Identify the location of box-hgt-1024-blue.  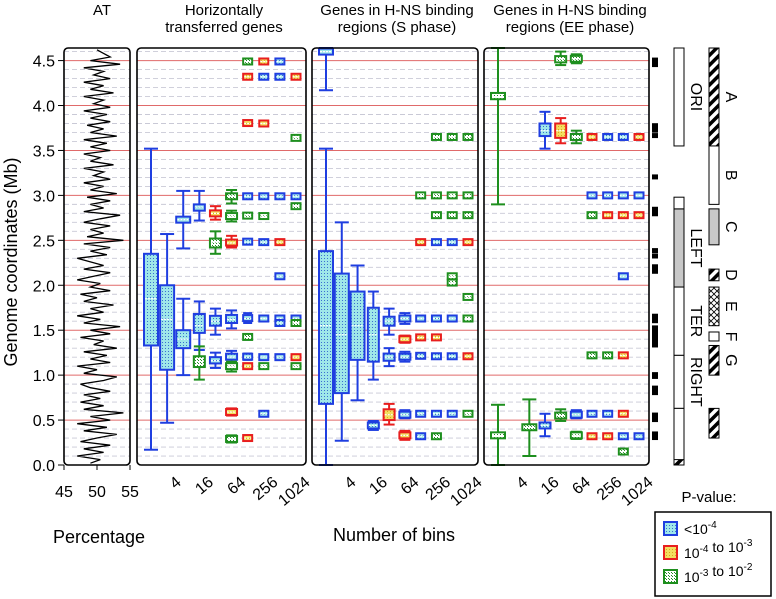
(296, 196).